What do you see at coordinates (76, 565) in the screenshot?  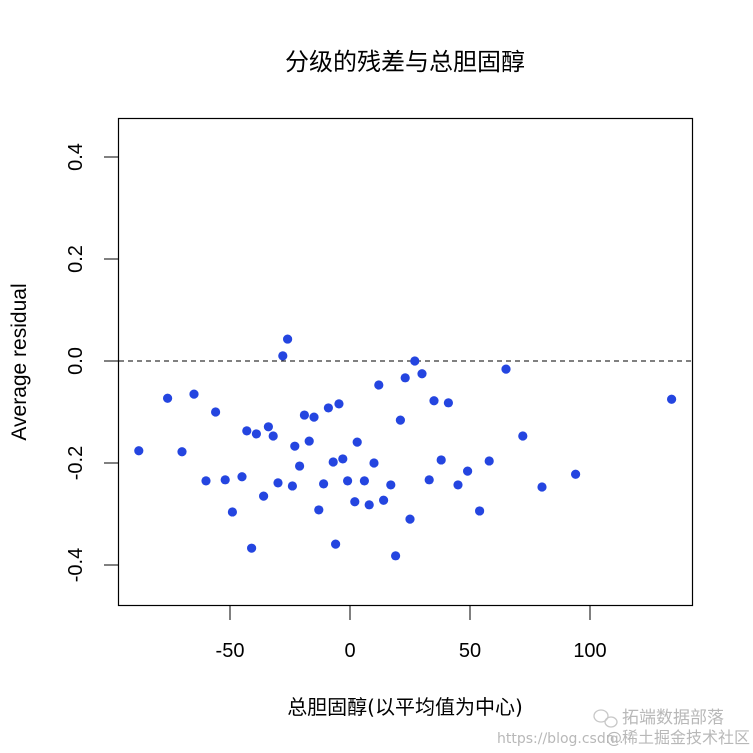 I see `y-tick-label: -0.4` at bounding box center [76, 565].